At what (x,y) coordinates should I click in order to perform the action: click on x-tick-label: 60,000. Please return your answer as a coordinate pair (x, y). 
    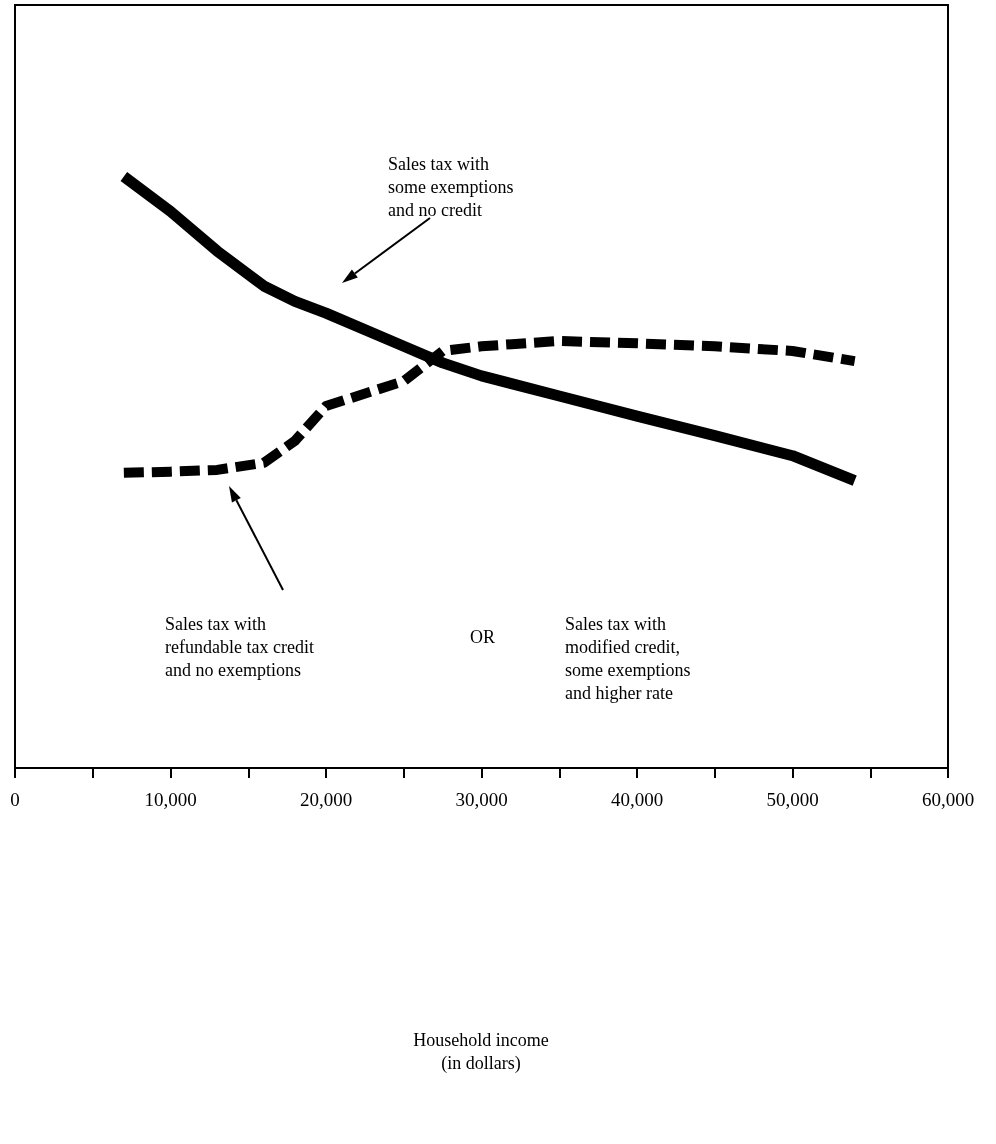
    Looking at the image, I should click on (948, 799).